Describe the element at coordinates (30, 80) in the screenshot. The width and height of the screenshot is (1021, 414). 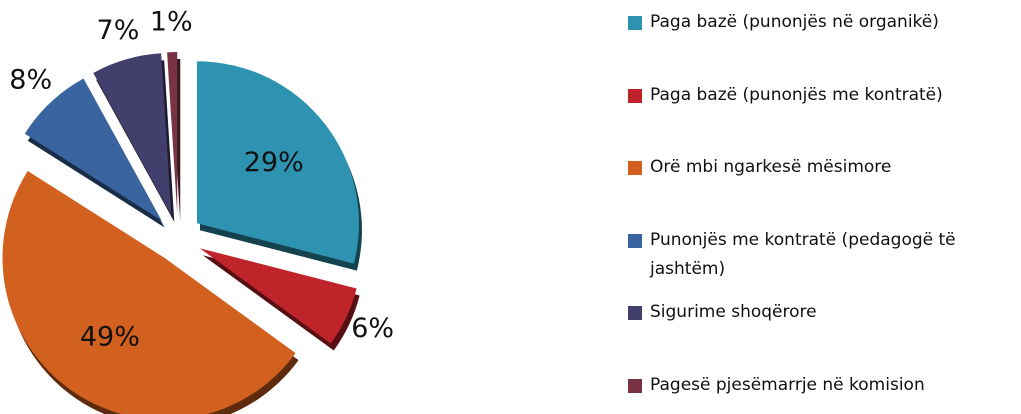
I see `data-label: 8%` at that location.